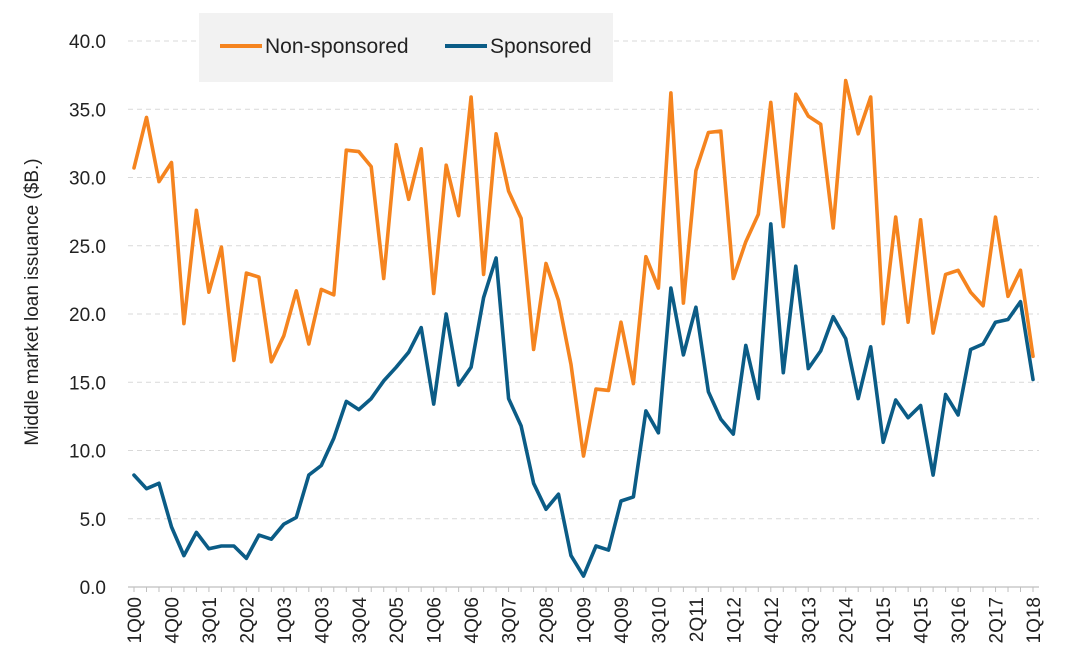  I want to click on x-tick-label: 1Q18, so click(1034, 620).